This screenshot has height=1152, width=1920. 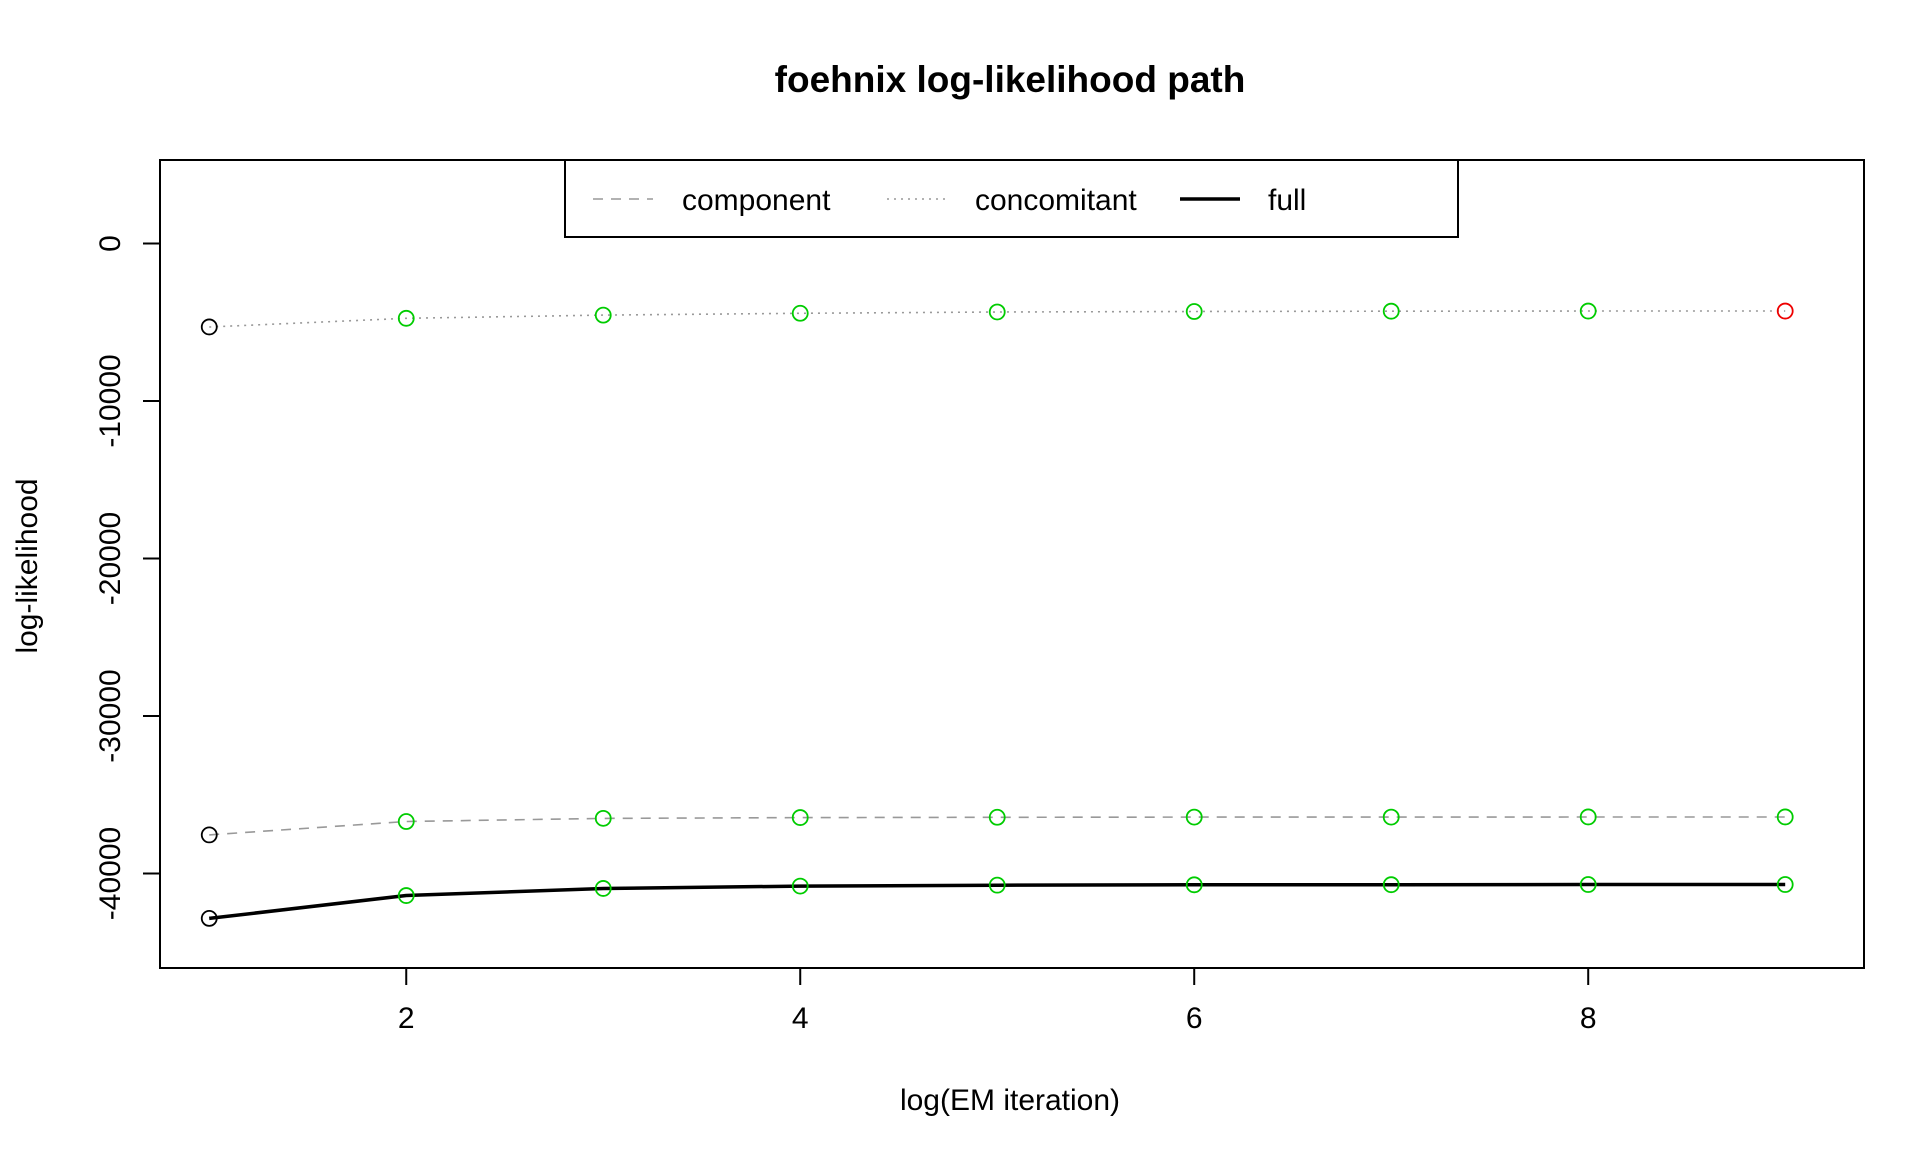 What do you see at coordinates (1588, 1018) in the screenshot?
I see `x-tick-label: 8` at bounding box center [1588, 1018].